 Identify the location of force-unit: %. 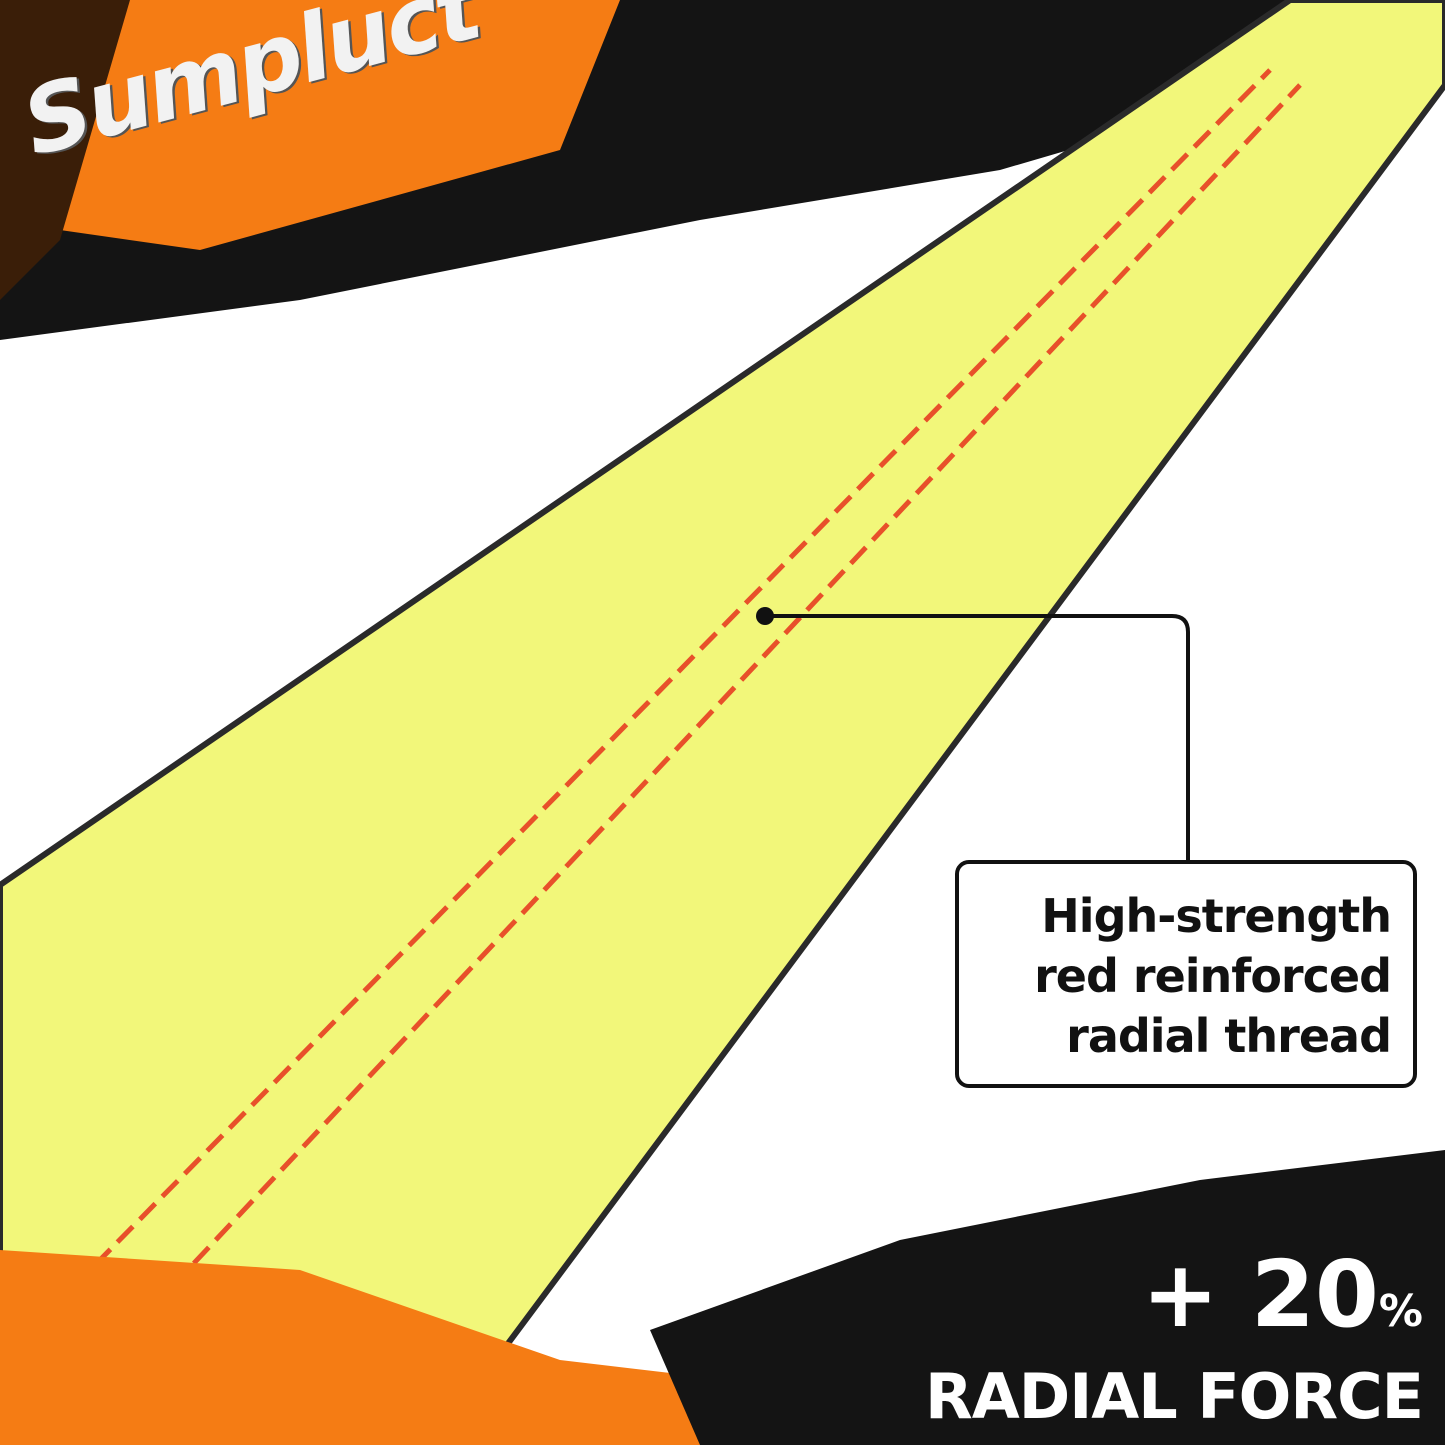
(1400, 1311).